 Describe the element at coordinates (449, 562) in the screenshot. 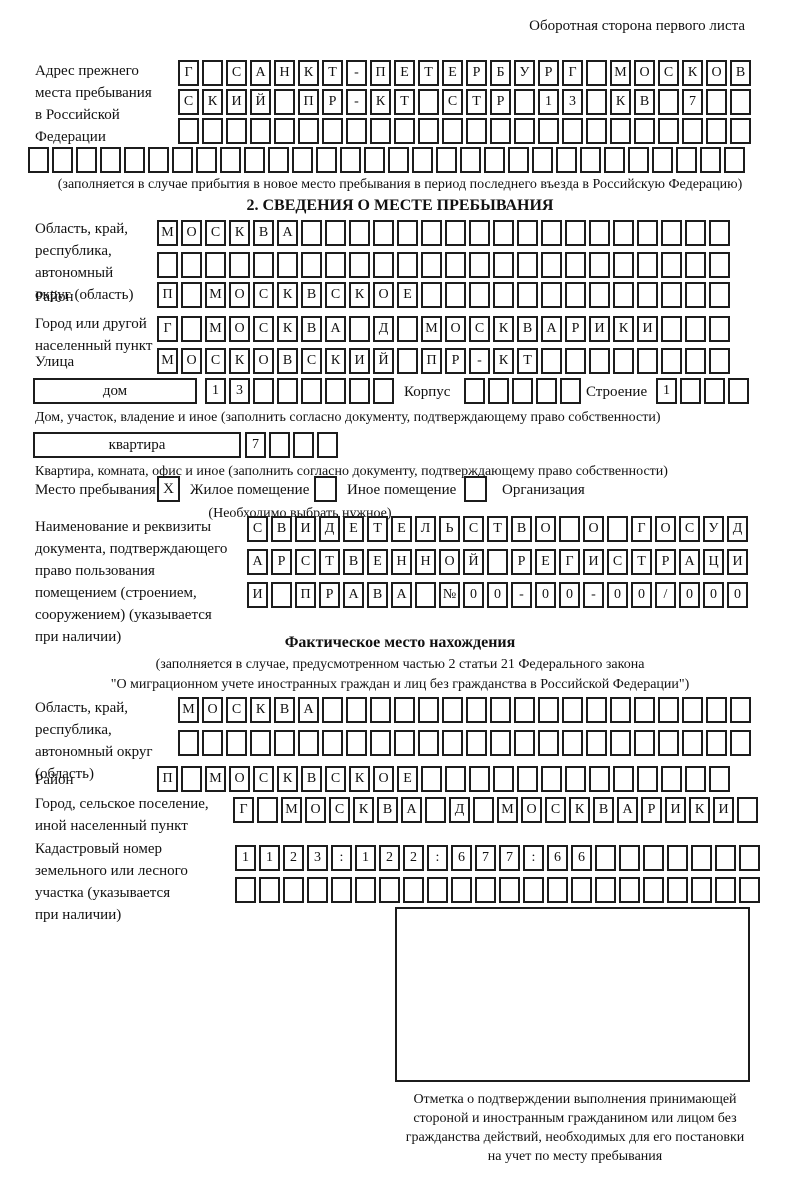

I see `char-box: О` at that location.